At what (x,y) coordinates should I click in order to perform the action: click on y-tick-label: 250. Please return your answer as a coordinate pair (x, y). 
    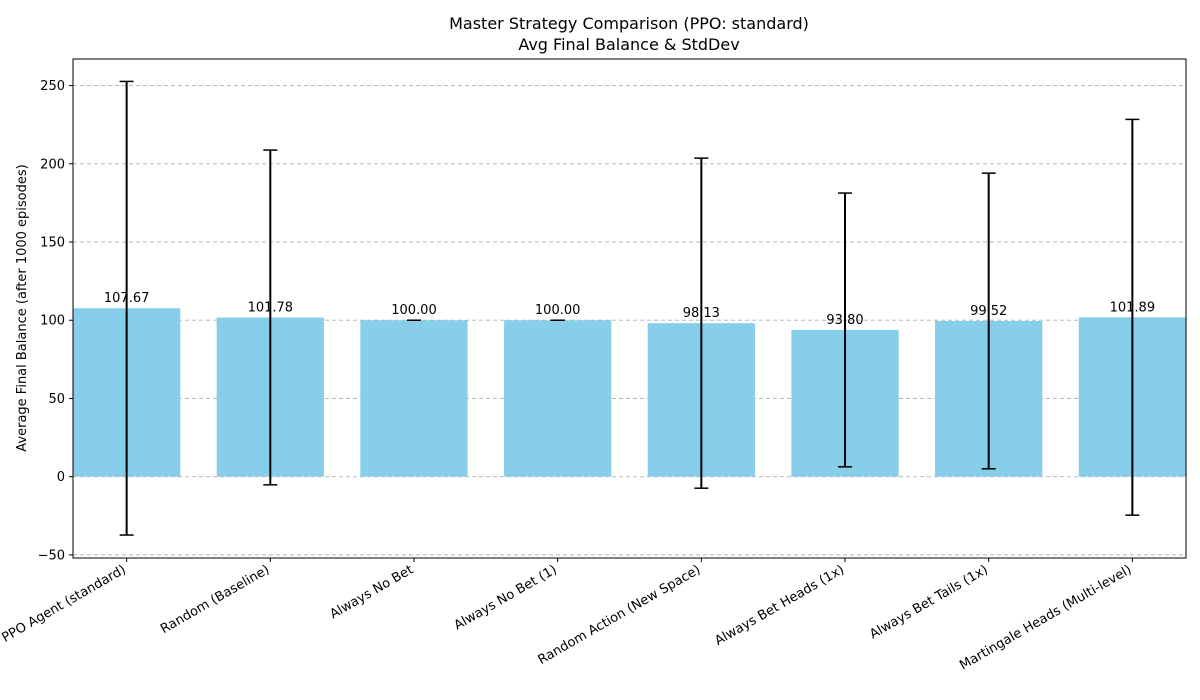
    Looking at the image, I should click on (52, 86).